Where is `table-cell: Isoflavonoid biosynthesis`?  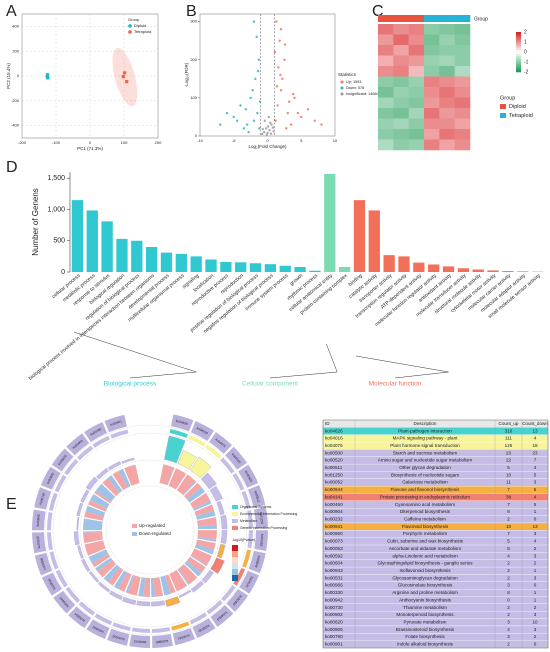 table-cell: Isoflavonoid biosynthesis is located at coordinates (425, 570).